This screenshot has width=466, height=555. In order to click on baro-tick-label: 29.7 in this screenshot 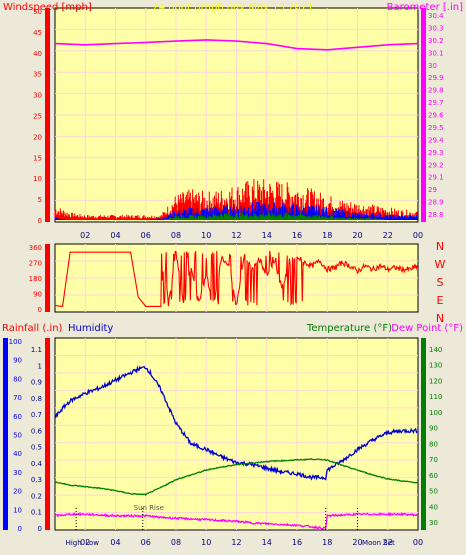, I will do `click(436, 103)`.